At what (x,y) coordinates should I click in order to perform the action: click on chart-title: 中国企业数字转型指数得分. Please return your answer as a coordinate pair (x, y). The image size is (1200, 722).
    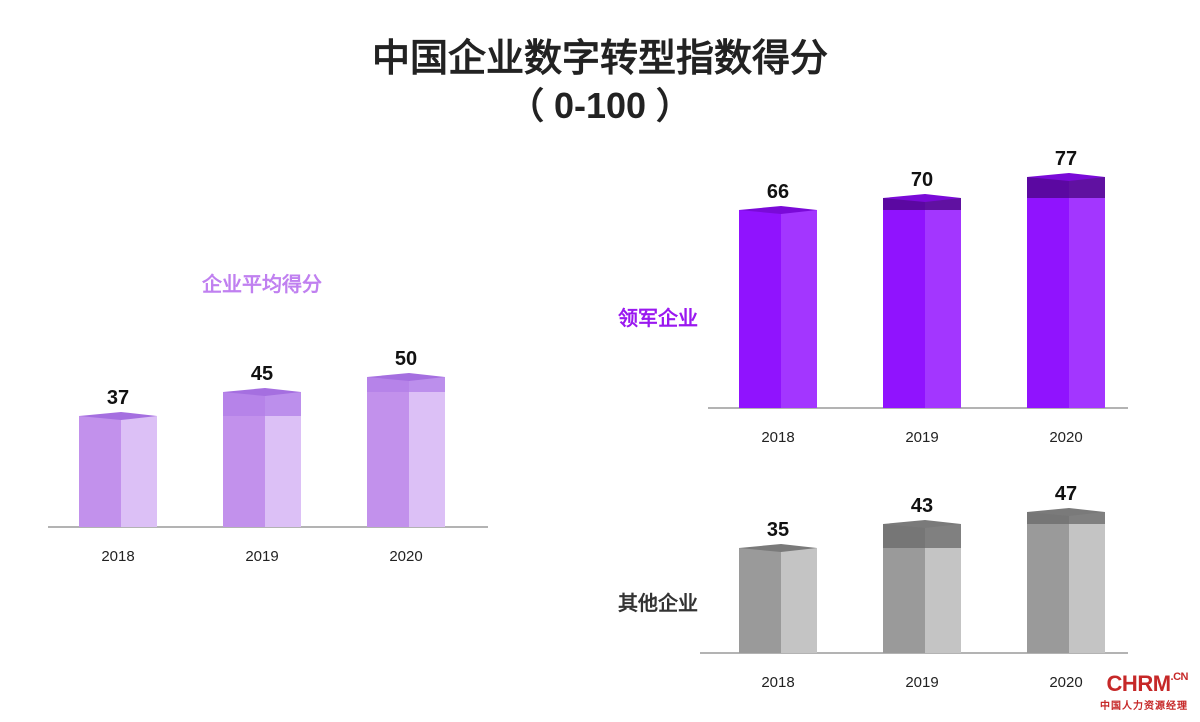
    Looking at the image, I should click on (599, 59).